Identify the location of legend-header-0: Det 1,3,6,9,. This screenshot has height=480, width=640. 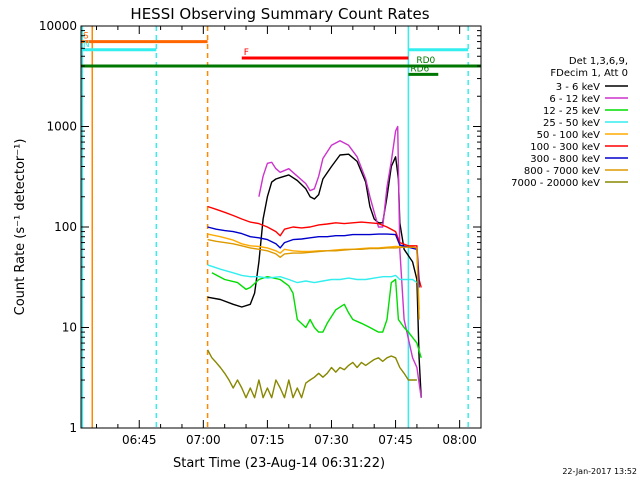
(598, 61).